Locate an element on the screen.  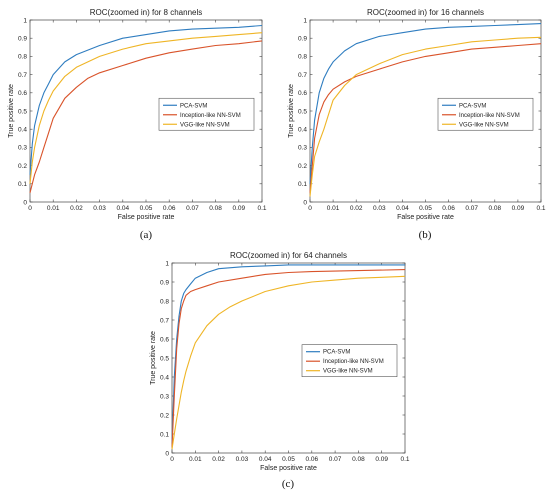
chart-title: ROC(zoomed in) for 64 channels is located at coordinates (288, 255).